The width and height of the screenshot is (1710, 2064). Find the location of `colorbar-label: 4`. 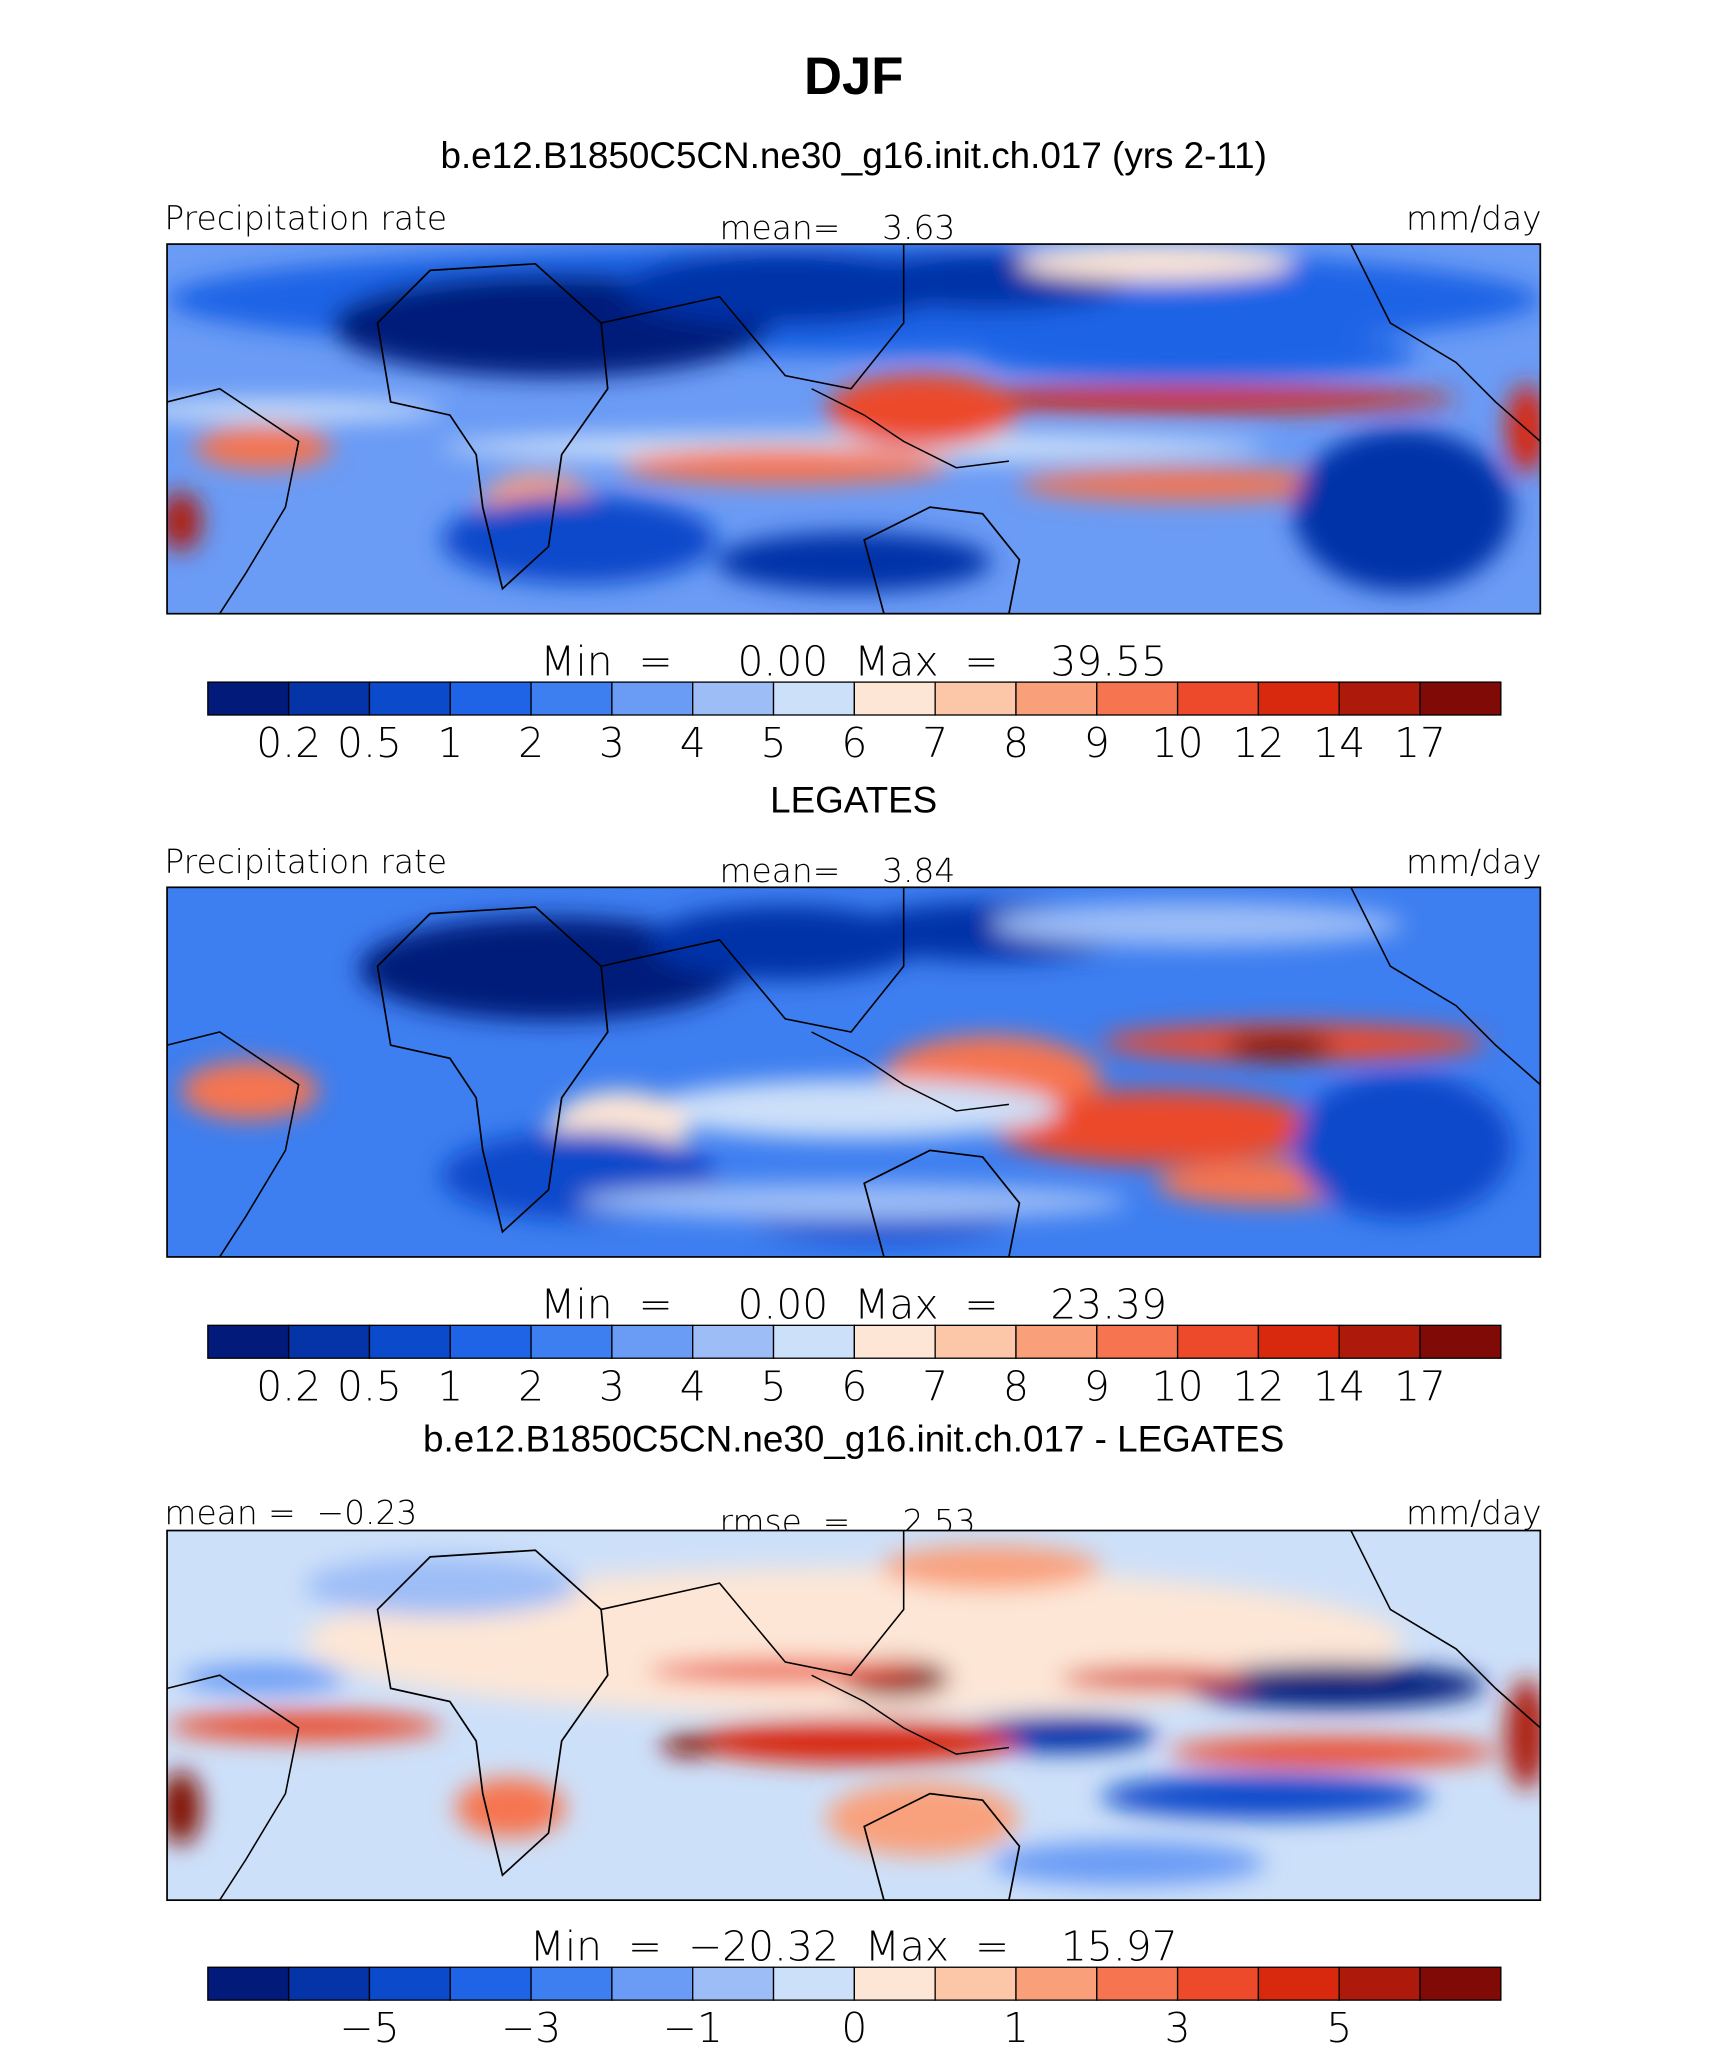

colorbar-label: 4 is located at coordinates (693, 743).